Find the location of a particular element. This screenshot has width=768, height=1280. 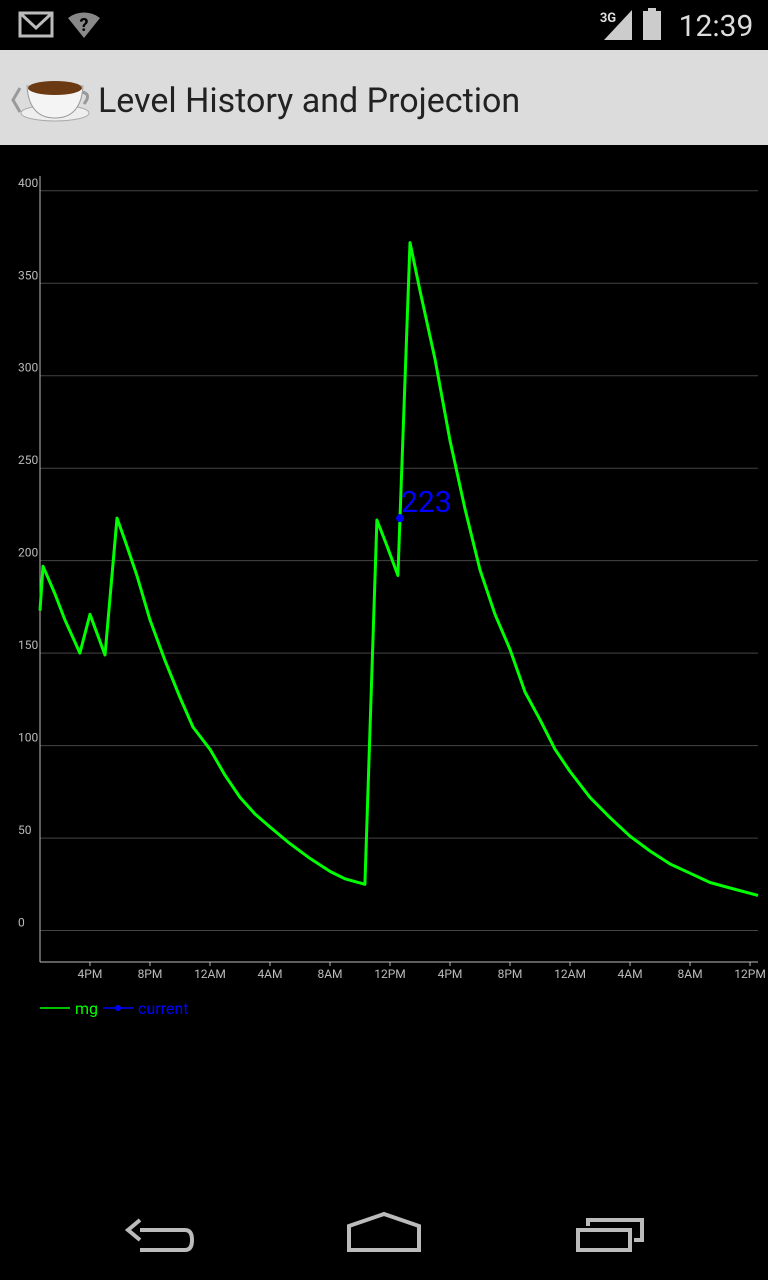

y-tick-label: 400 is located at coordinates (28, 183).